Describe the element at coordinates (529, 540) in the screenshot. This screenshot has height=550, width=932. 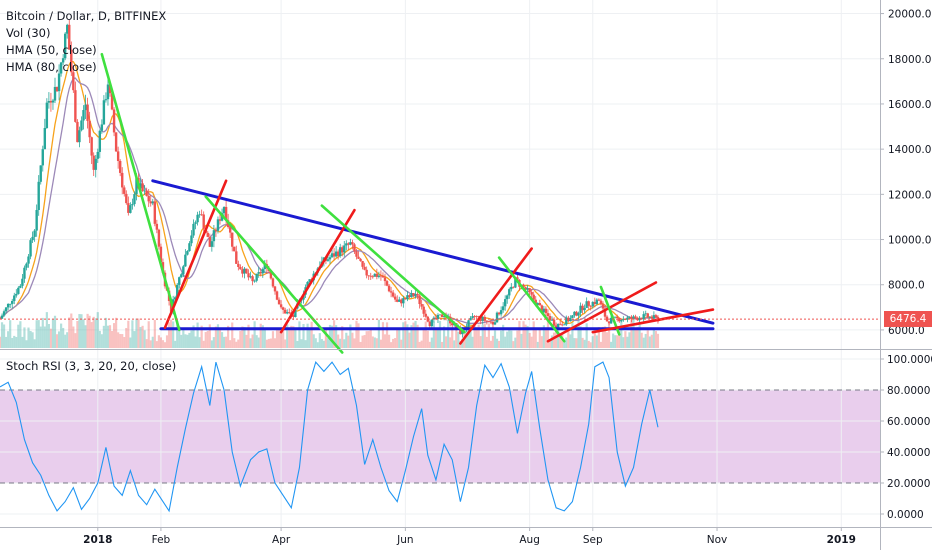
I see `time-tick-label: Aug` at that location.